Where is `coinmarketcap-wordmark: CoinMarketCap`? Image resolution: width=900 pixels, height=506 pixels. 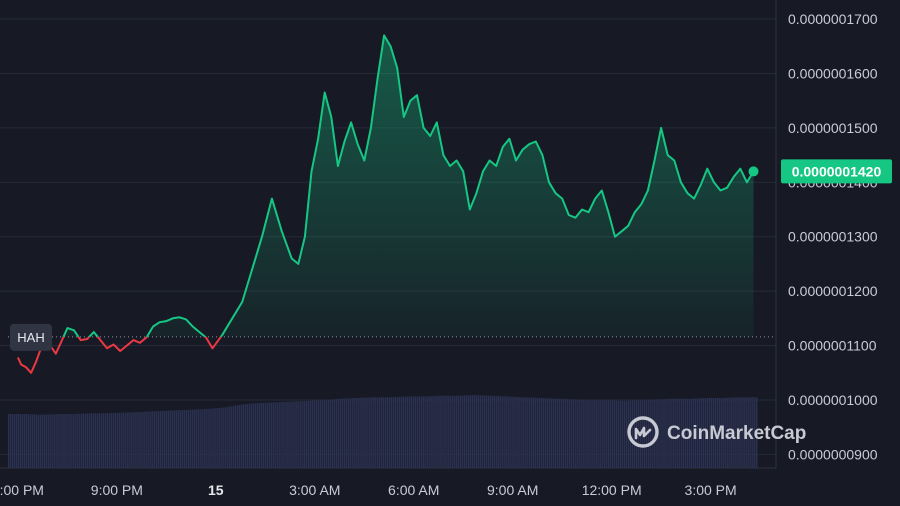
coinmarketcap-wordmark: CoinMarketCap is located at coordinates (736, 433).